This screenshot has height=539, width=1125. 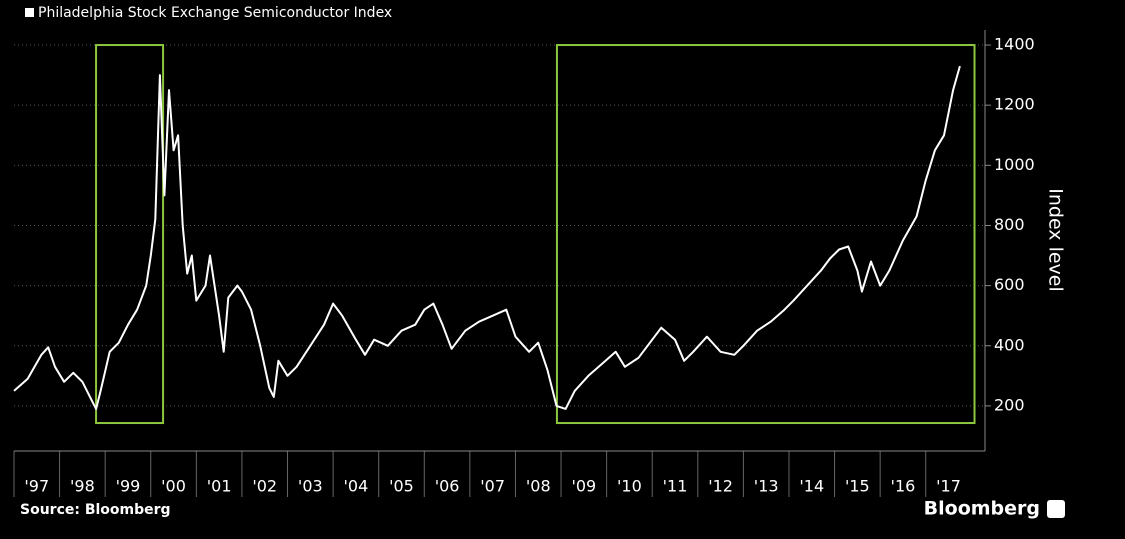 I want to click on x-tick-label: '09, so click(x=583, y=486).